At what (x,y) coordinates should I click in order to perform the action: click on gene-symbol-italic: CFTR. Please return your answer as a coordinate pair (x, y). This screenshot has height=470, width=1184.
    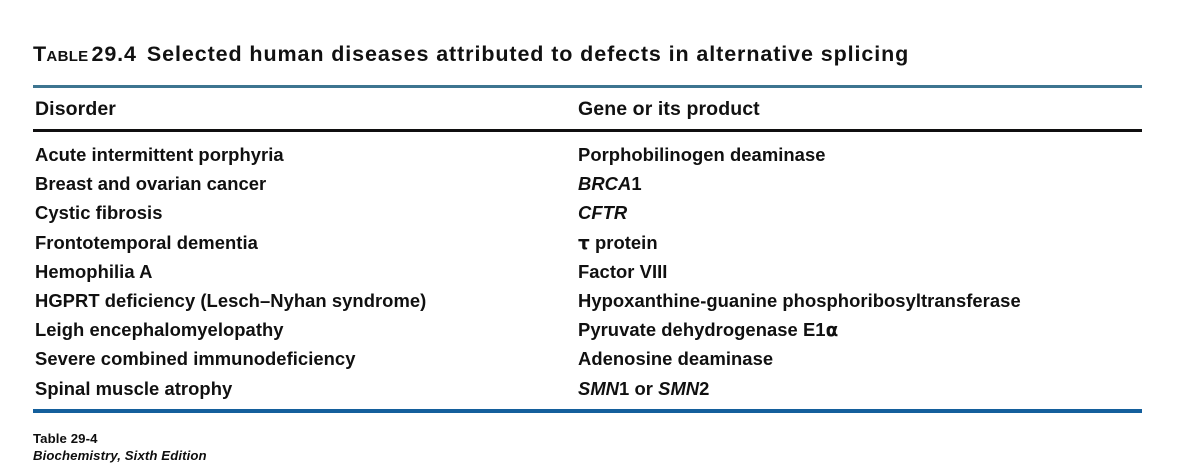
    Looking at the image, I should click on (603, 213).